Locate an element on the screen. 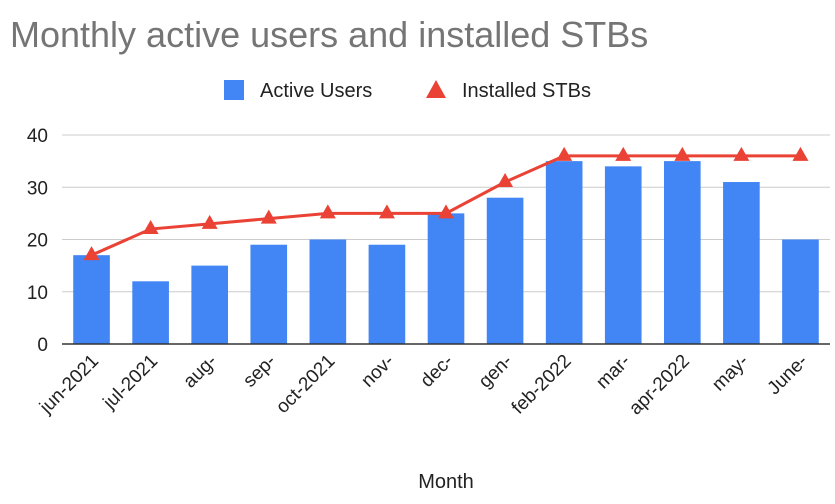 This screenshot has height=504, width=835. y-tick-label-20: 20 is located at coordinates (37, 241).